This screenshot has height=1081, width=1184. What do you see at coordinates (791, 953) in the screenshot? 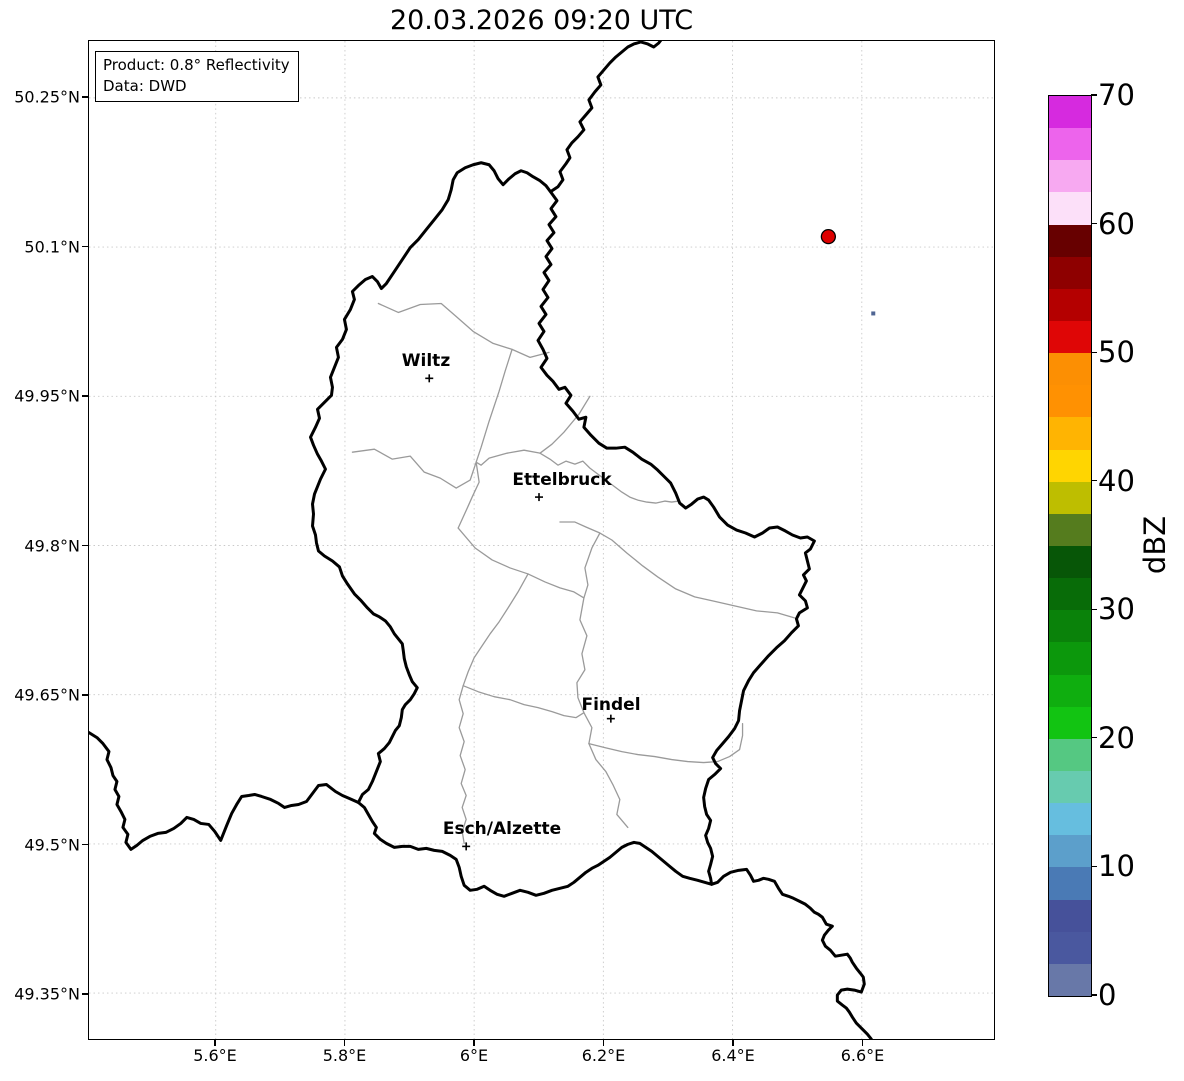
I see `border-germany-france` at bounding box center [791, 953].